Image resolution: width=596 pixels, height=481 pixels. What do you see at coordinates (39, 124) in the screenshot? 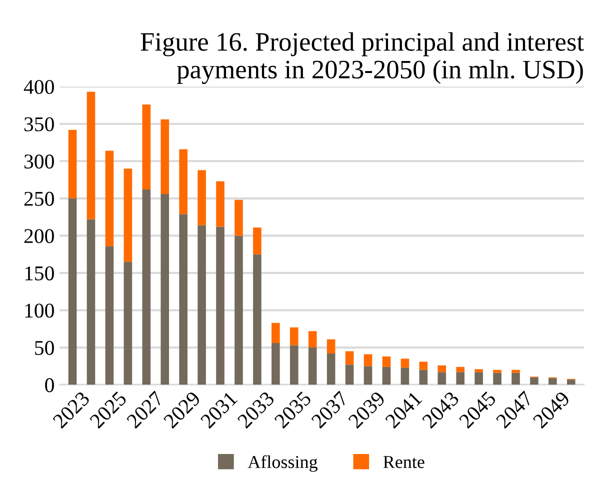
I see `y-tick-label: 350` at bounding box center [39, 124].